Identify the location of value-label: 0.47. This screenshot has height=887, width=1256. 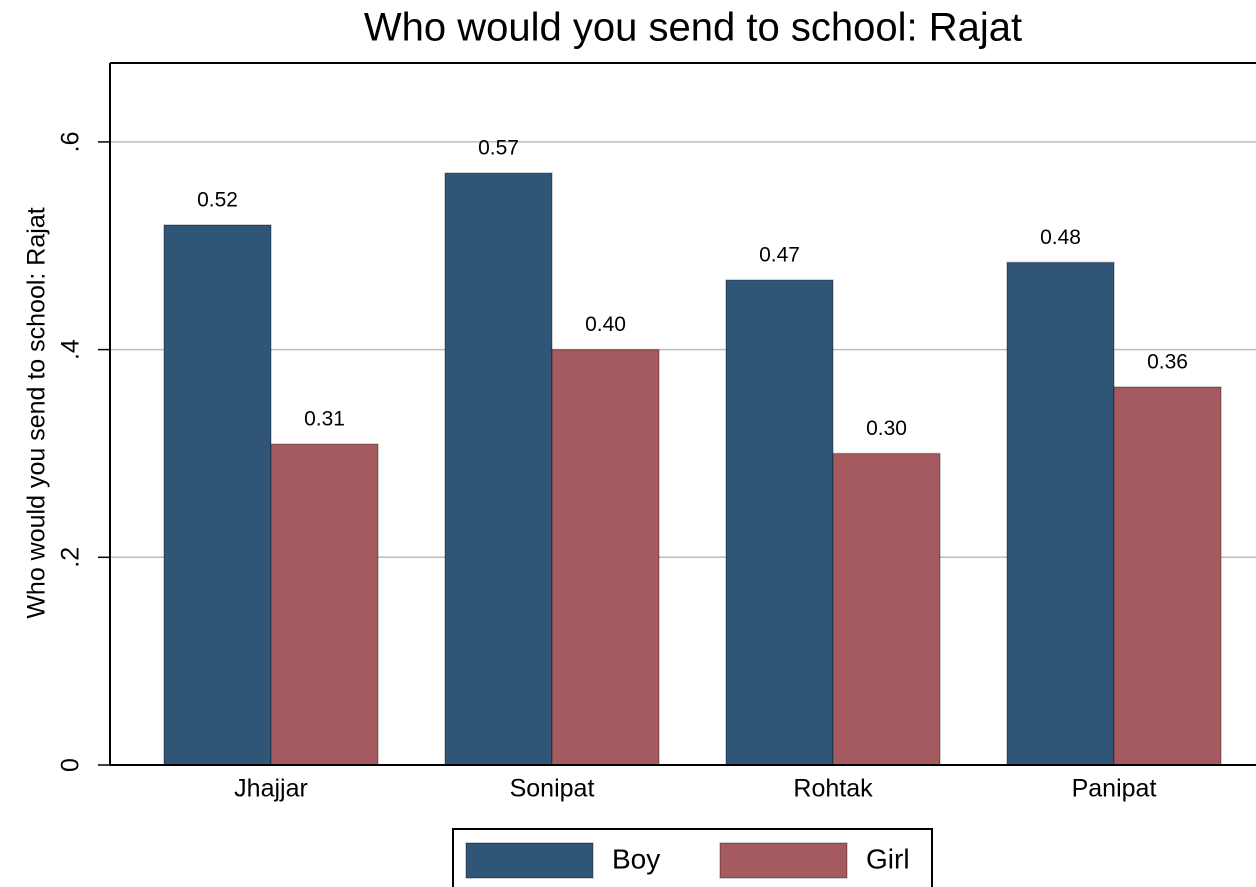
(779, 255).